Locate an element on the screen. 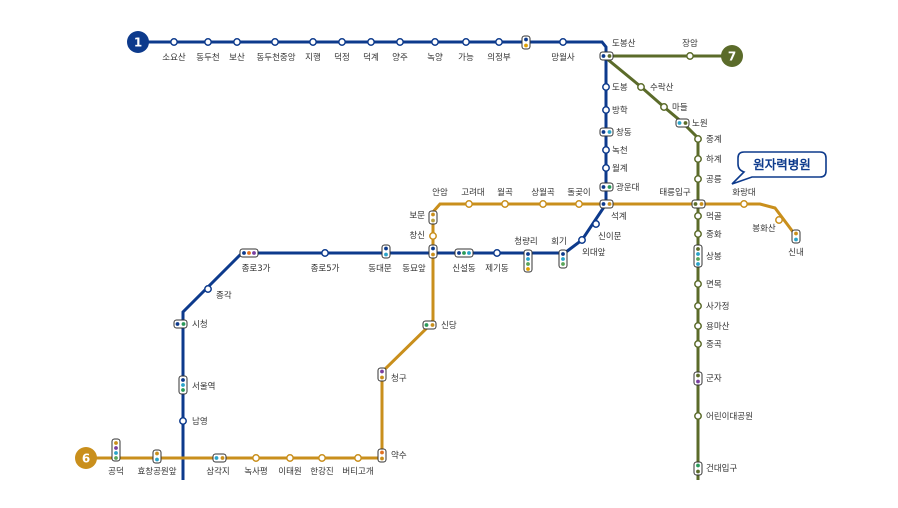 The height and width of the screenshot is (508, 898). transfer-konkuk is located at coordinates (698, 468).